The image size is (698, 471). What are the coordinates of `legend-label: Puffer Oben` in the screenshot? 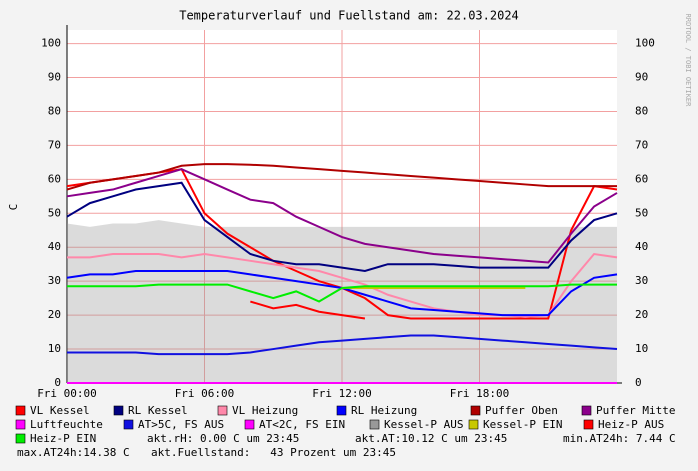 It's located at (521, 410).